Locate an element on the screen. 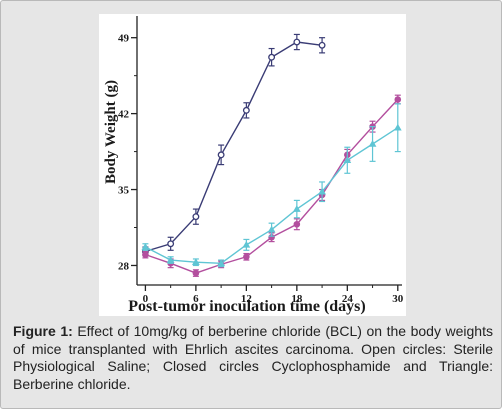  x-tick-label: 24 is located at coordinates (348, 299).